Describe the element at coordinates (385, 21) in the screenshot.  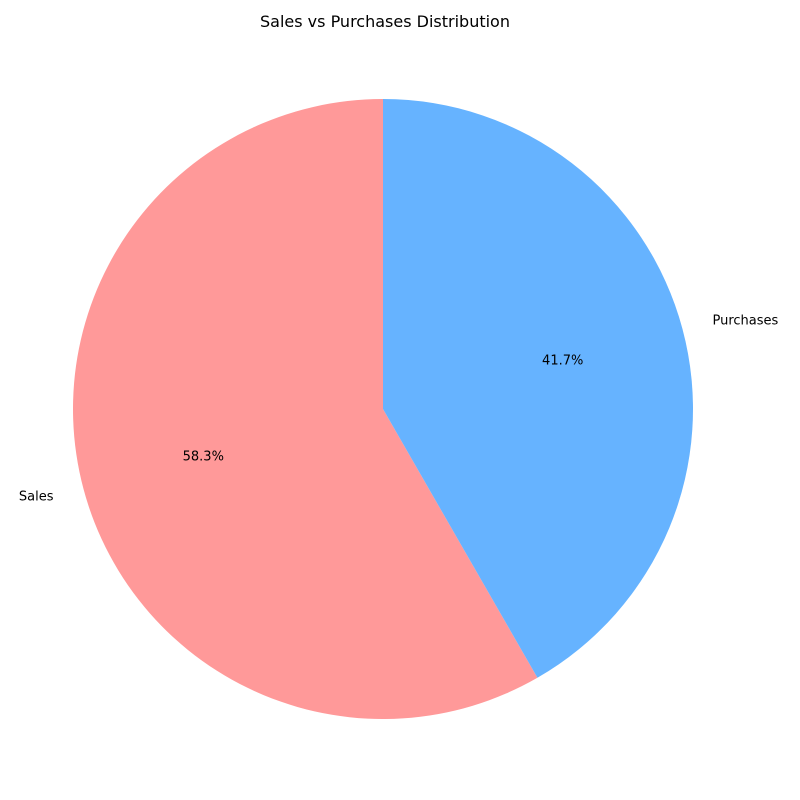
I see `chart-title: Sales vs Purchases Distribution` at that location.